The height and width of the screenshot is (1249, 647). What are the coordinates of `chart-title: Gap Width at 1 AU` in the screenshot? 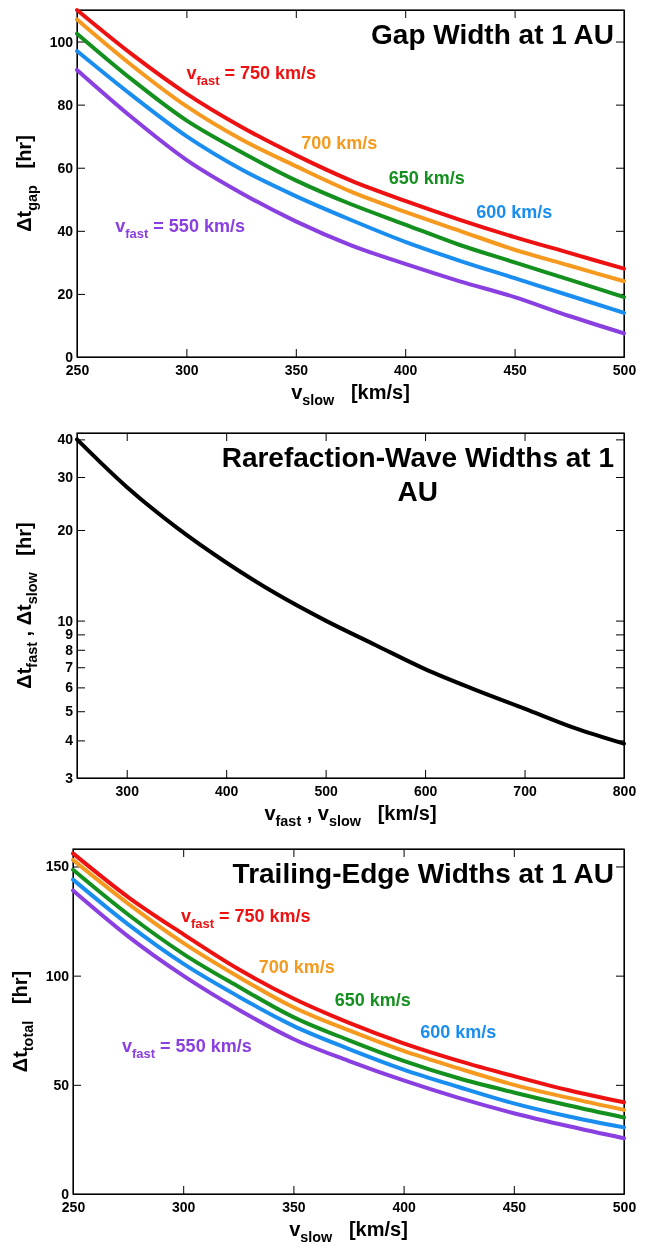 It's located at (492, 34).